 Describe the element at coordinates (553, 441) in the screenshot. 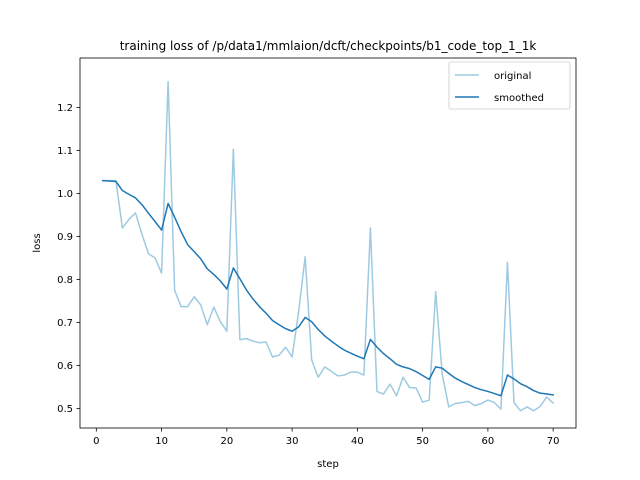

I see `x-tick-label: 70` at that location.